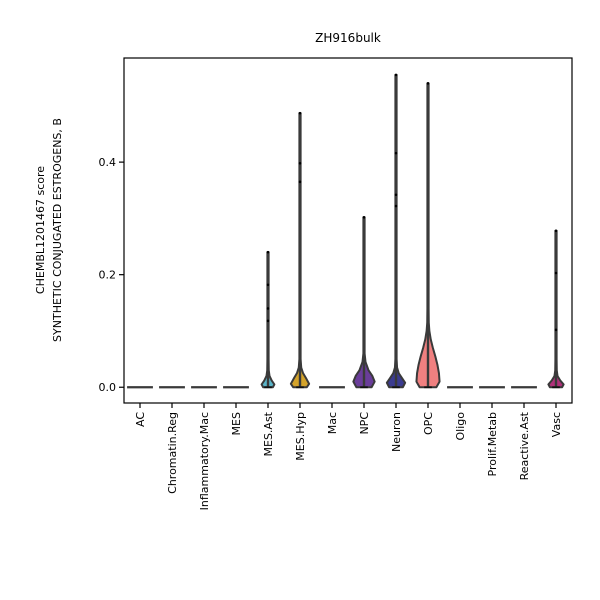 Image resolution: width=600 pixels, height=600 pixels. I want to click on y-axis: 0.0 0.2 0.4, so click(111, 275).